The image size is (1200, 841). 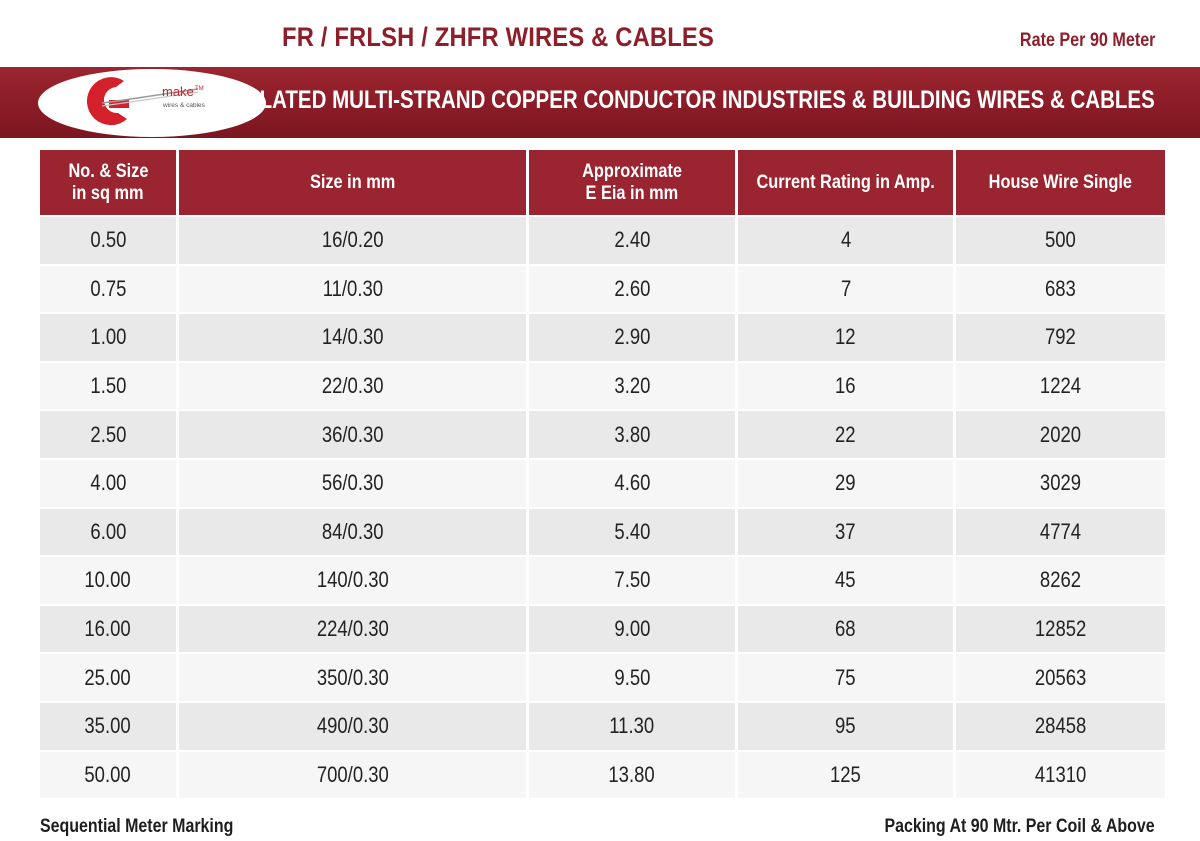 I want to click on cell-current-rating: 29, so click(x=846, y=483).